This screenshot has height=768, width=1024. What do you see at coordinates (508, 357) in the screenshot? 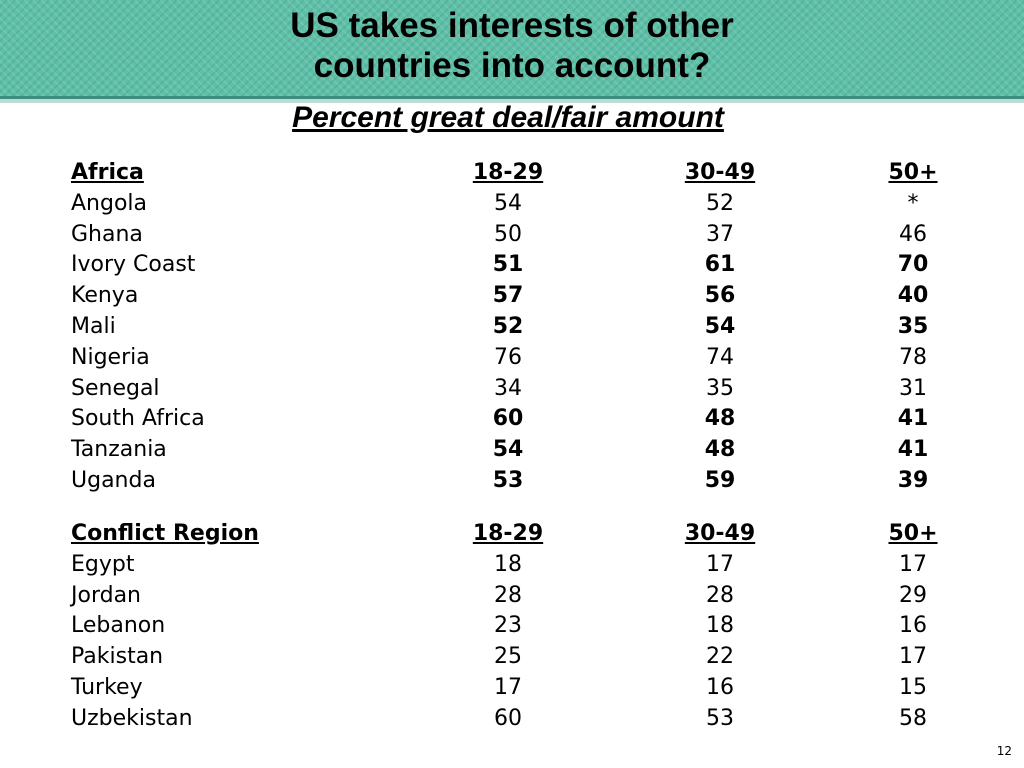
I see `value-cell: 76` at bounding box center [508, 357].